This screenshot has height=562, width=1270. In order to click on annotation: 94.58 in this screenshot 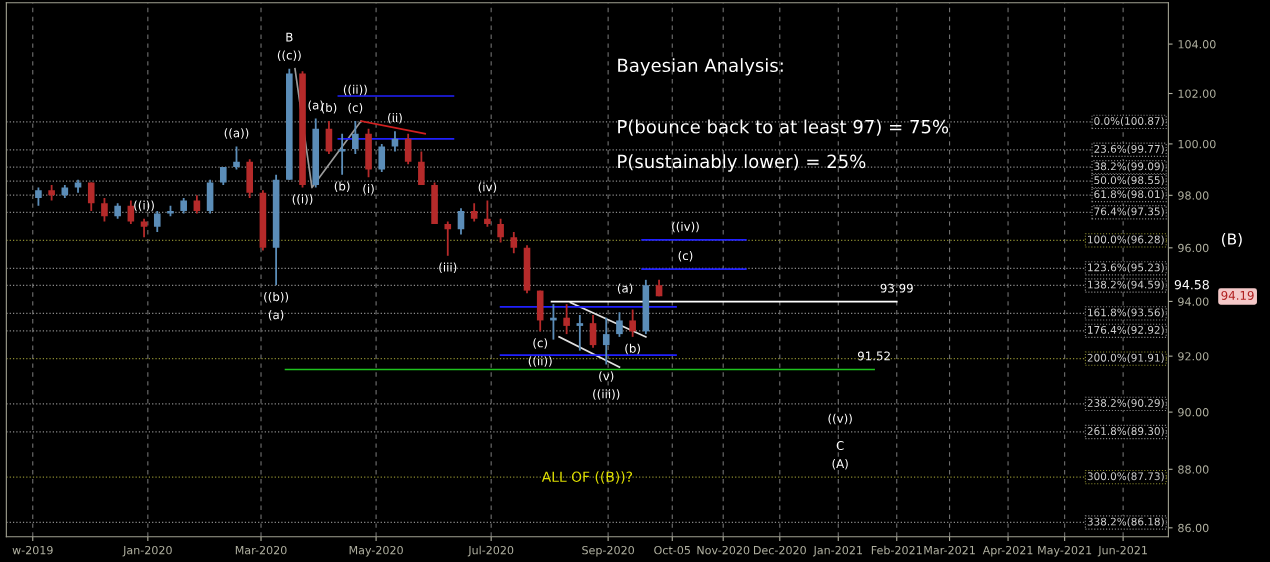, I will do `click(1191, 284)`.